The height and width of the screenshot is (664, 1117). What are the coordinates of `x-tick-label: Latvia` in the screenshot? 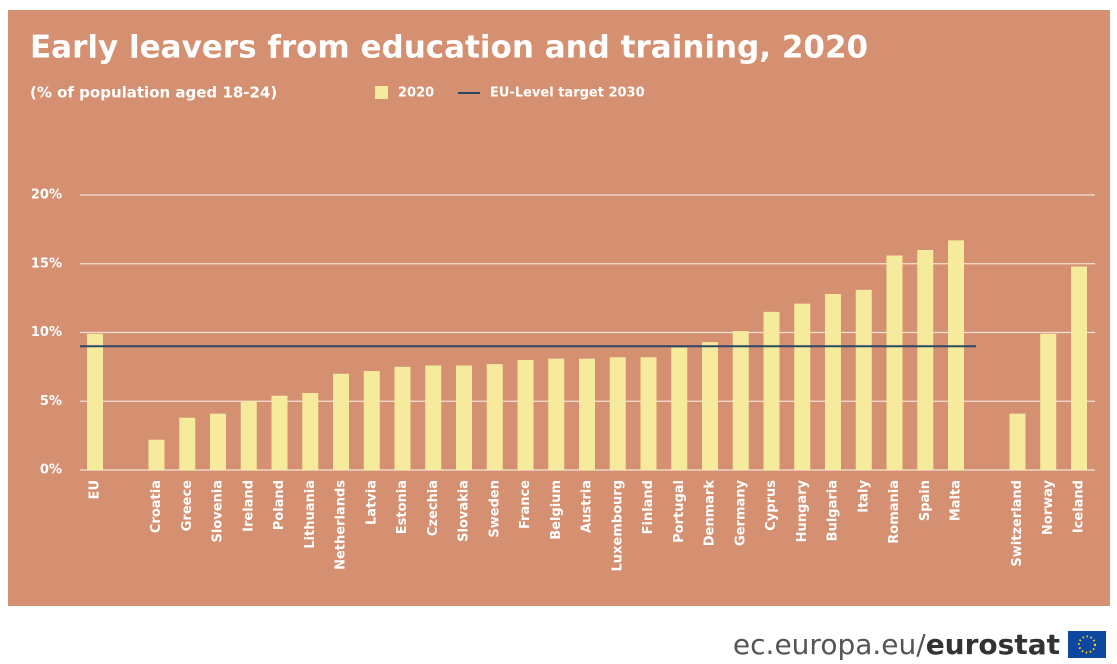 It's located at (371, 502).